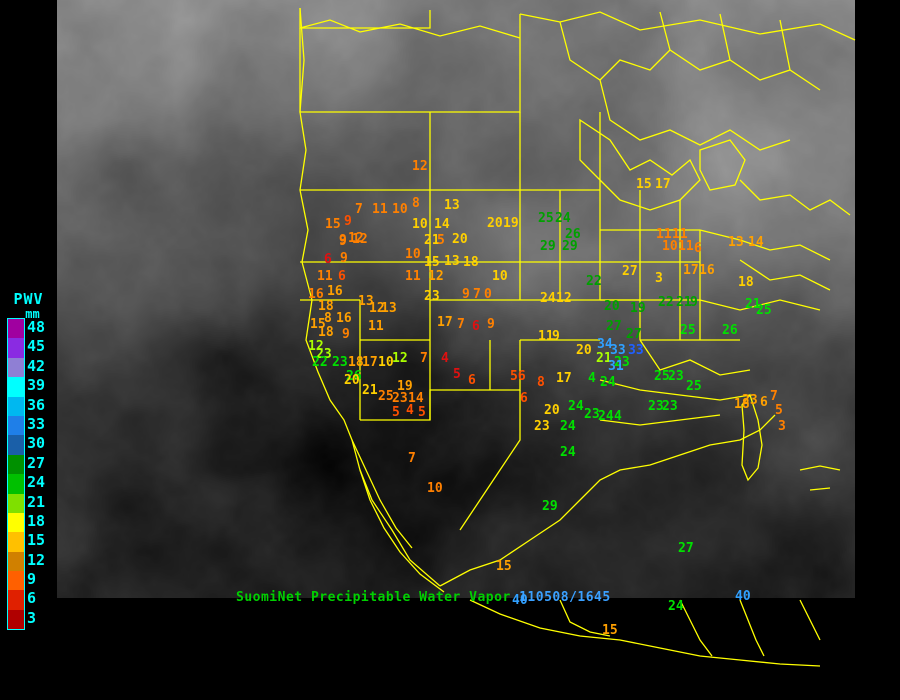 The width and height of the screenshot is (900, 700). I want to click on colorbar-tick: 12, so click(36, 559).